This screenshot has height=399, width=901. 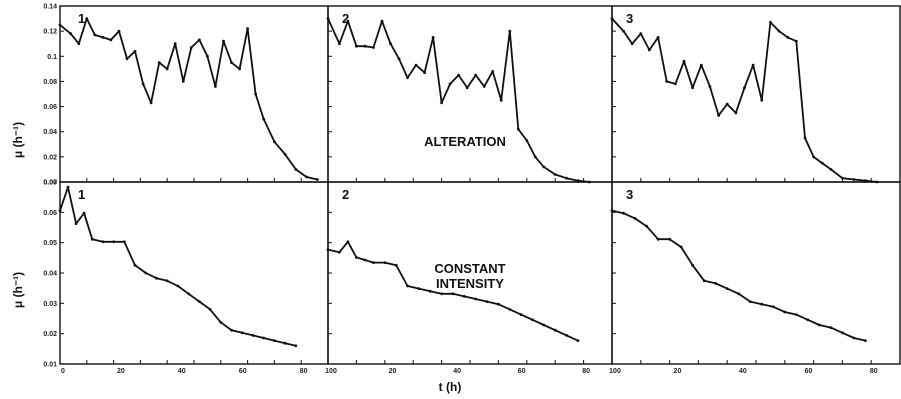 I want to click on annotation-word: ALTERATION, so click(x=465, y=141).